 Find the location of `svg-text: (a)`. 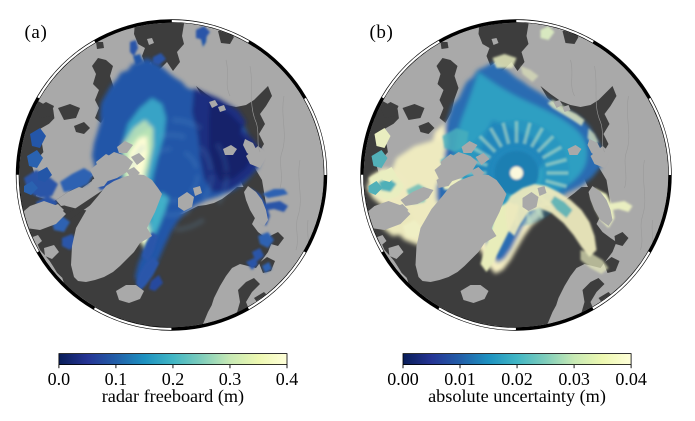

svg-text: (a) is located at coordinates (36, 32).